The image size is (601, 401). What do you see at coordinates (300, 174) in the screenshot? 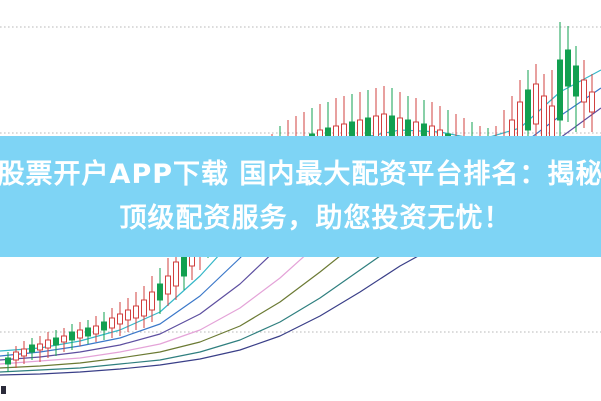
I see `ad-headline-line-1: 股票开户APP下载 国内最大配资平台排名：揭秘` at bounding box center [300, 174].